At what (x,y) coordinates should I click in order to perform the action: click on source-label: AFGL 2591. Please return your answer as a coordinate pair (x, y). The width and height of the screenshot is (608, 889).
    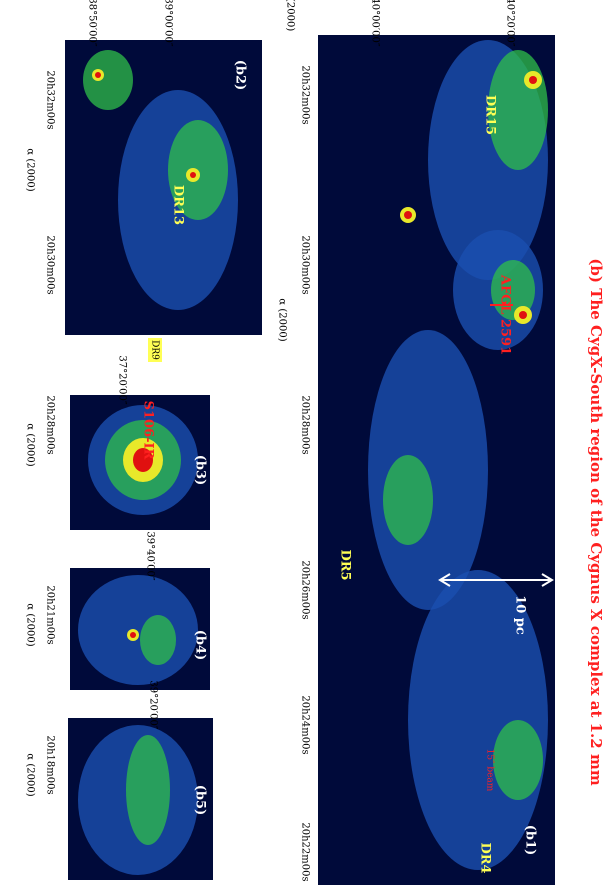
    Looking at the image, I should click on (505, 314).